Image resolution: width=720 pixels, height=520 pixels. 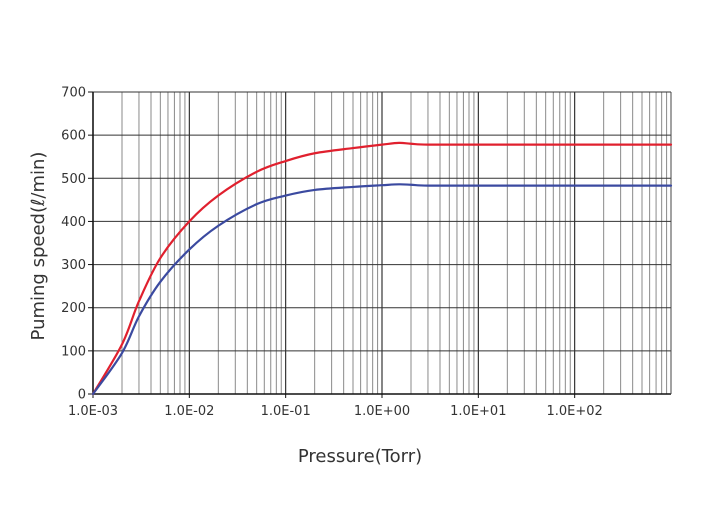 What do you see at coordinates (73, 179) in the screenshot?
I see `y-tick-label: 500` at bounding box center [73, 179].